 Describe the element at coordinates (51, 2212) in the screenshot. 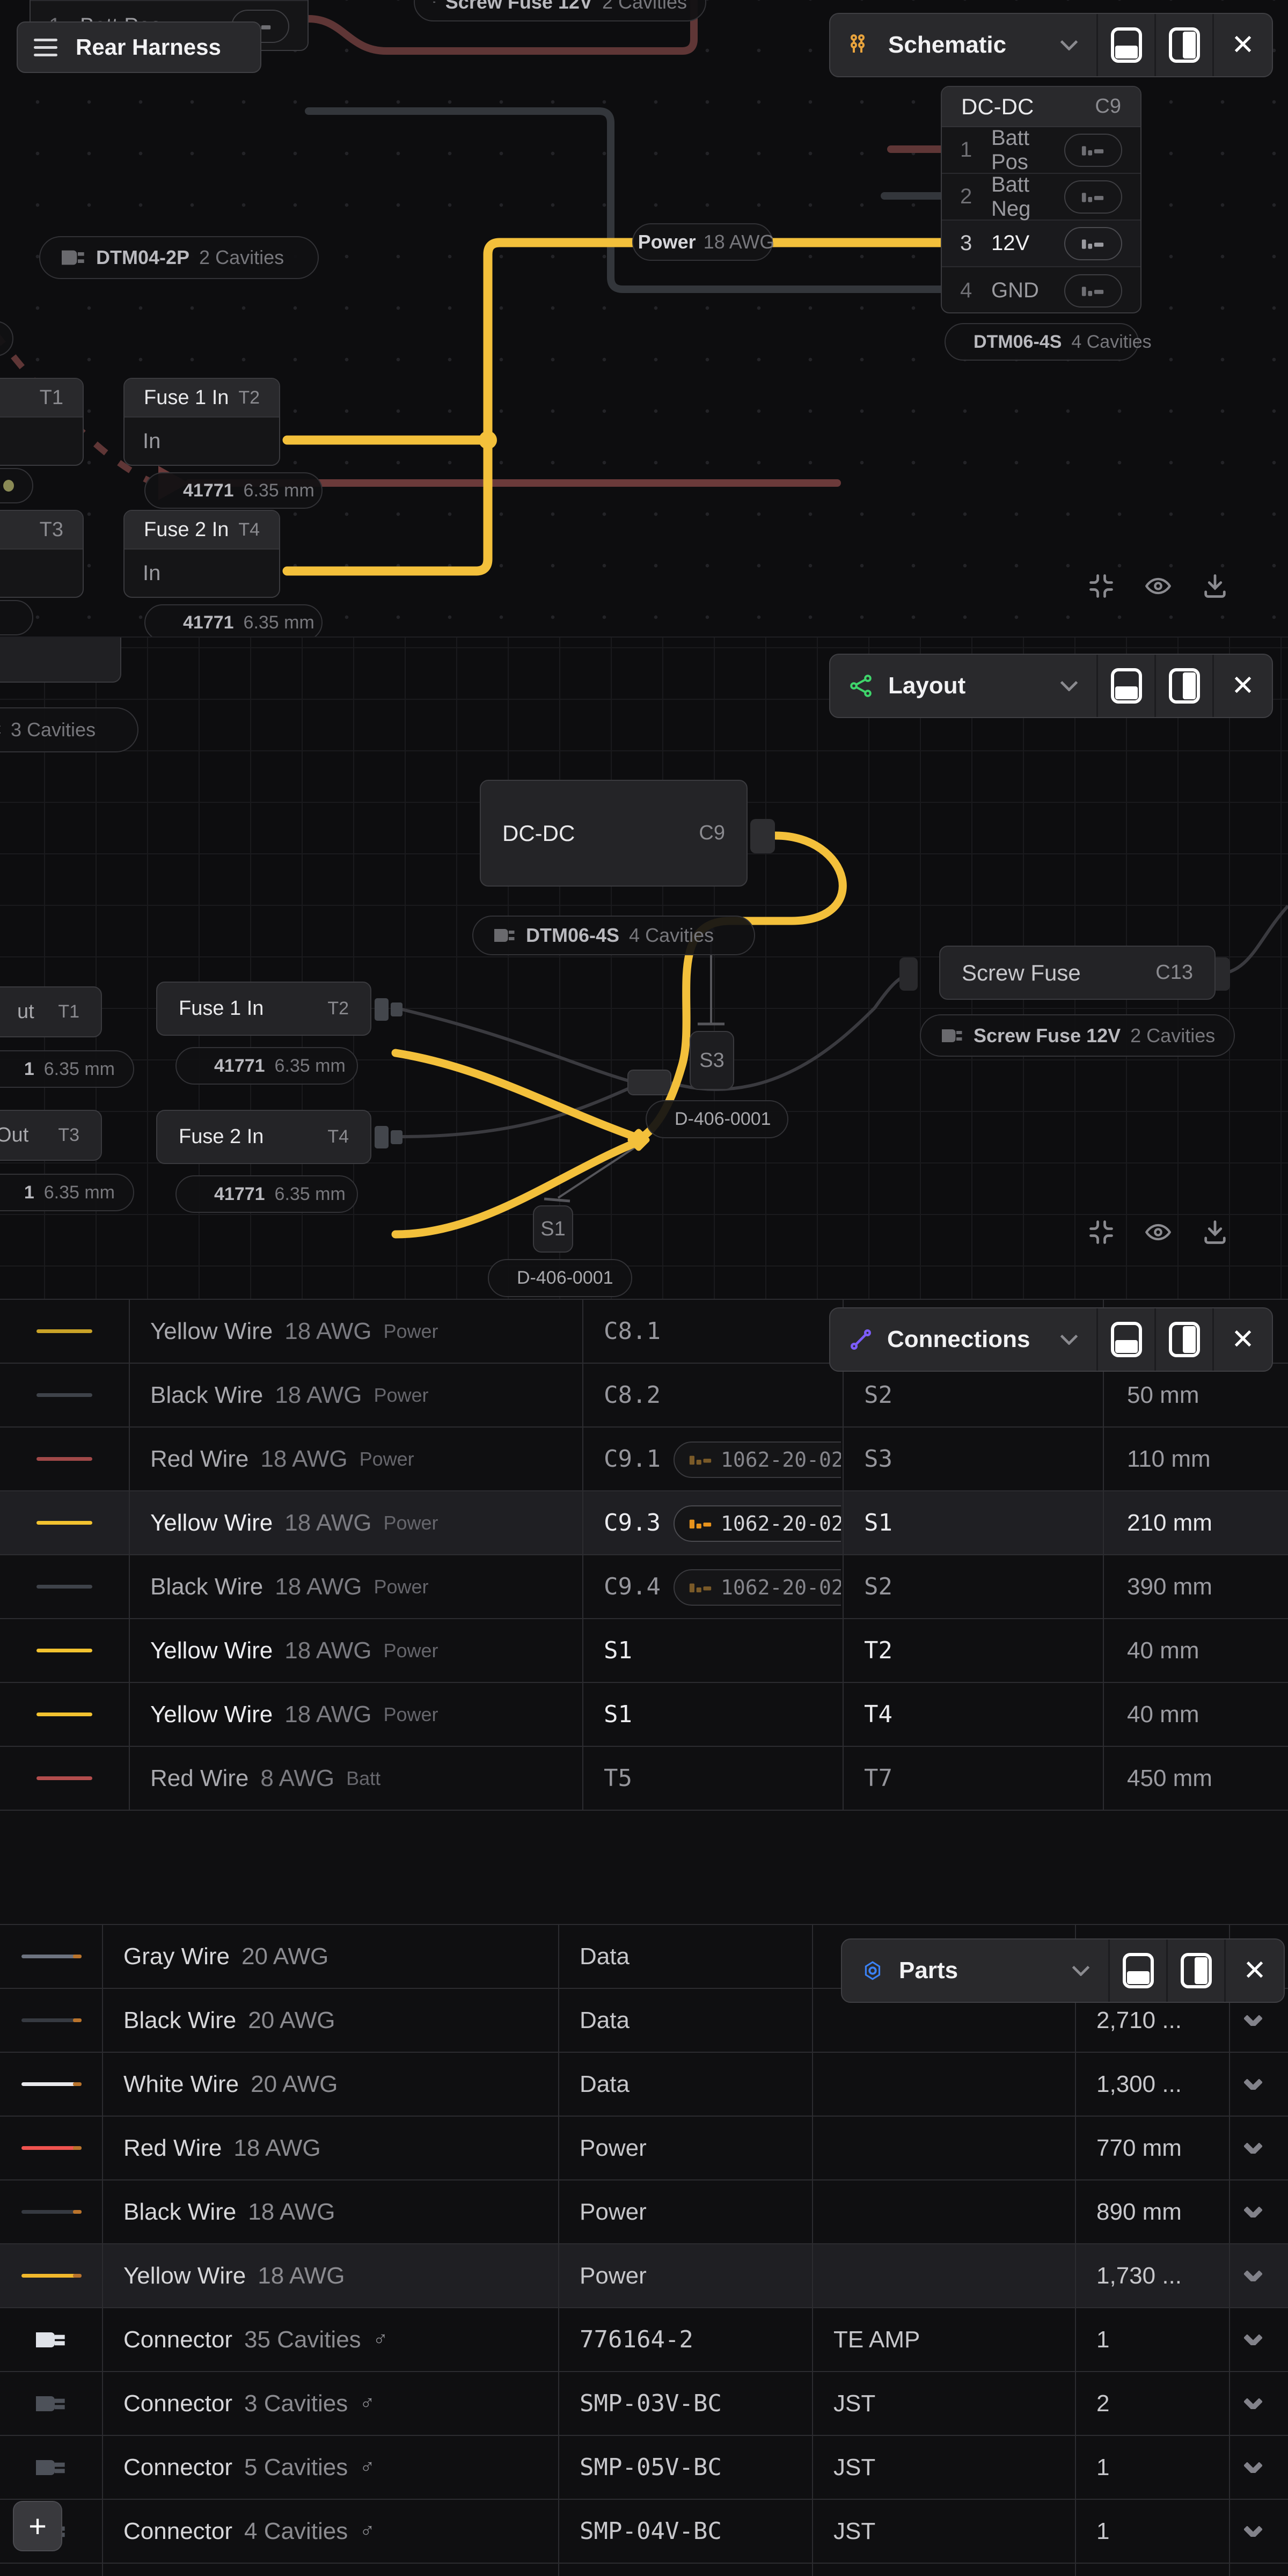

I see `wire-icon` at that location.